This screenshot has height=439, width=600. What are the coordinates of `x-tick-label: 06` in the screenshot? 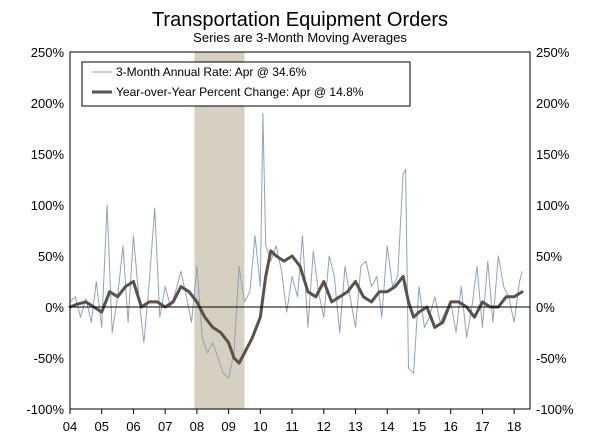 It's located at (133, 426).